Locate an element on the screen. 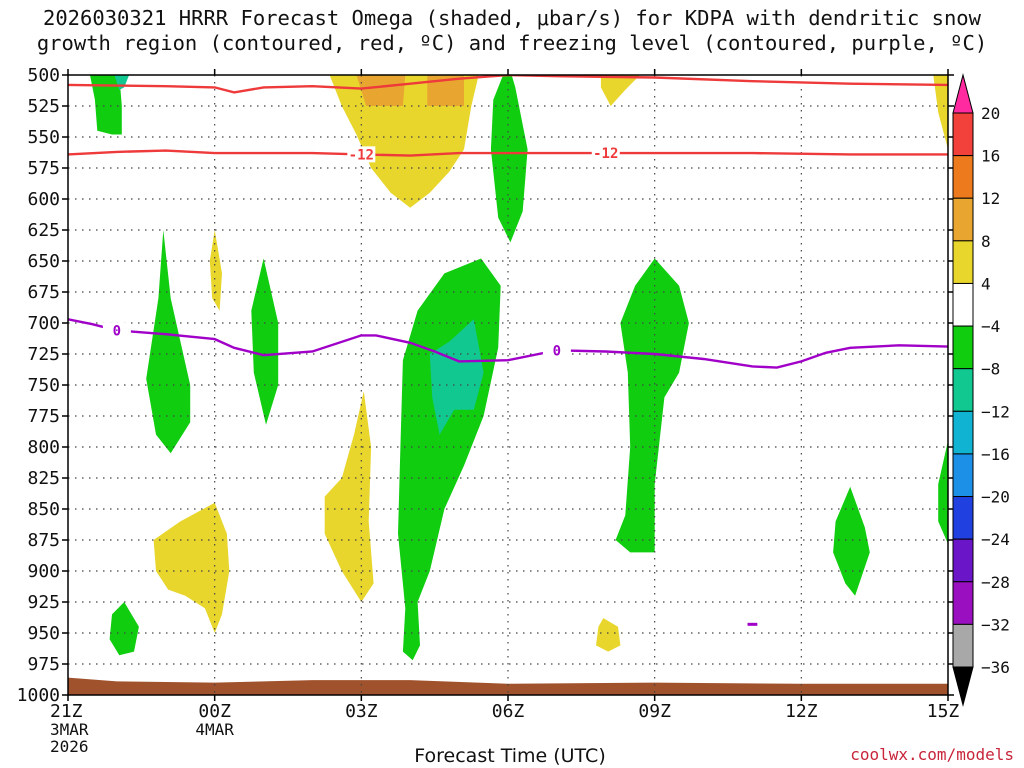 This screenshot has width=1024, height=768. dgz-contour-label-2: -12 is located at coordinates (605, 154).